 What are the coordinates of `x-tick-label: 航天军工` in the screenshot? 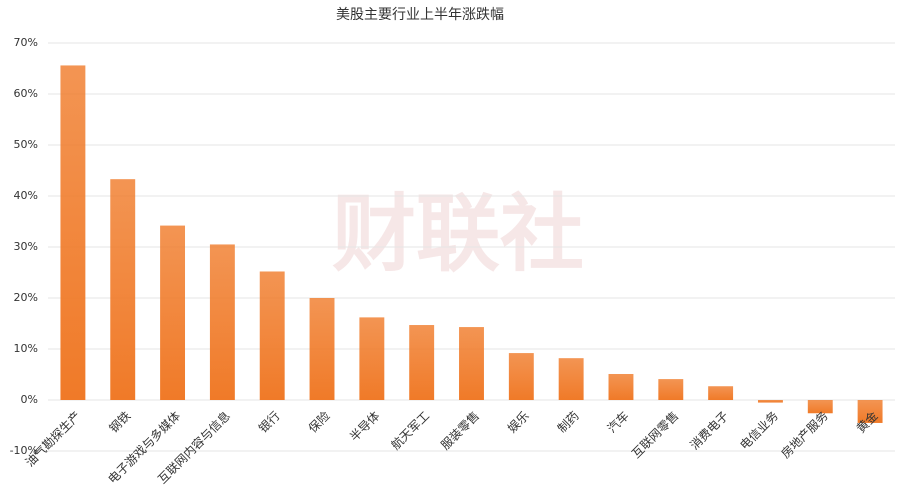 It's located at (410, 430).